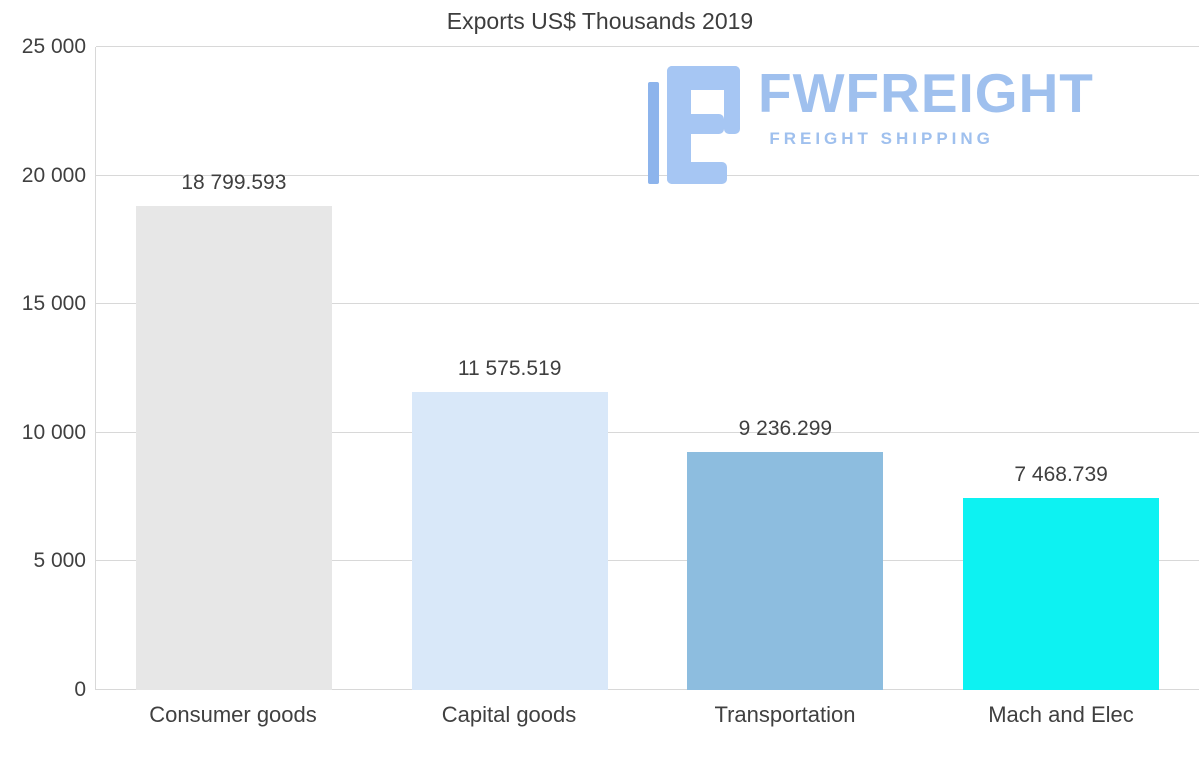  What do you see at coordinates (785, 429) in the screenshot?
I see `bar-value-label: 9 236.299` at bounding box center [785, 429].